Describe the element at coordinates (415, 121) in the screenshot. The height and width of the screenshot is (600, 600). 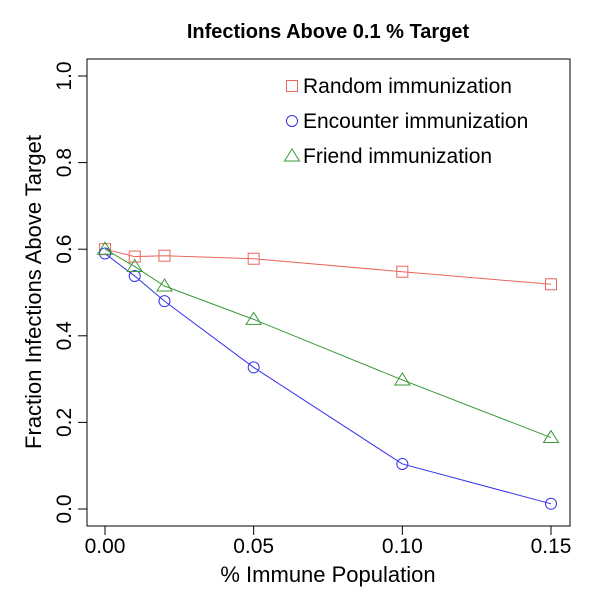
I see `legend-label-encounter: Encounter immunization` at that location.